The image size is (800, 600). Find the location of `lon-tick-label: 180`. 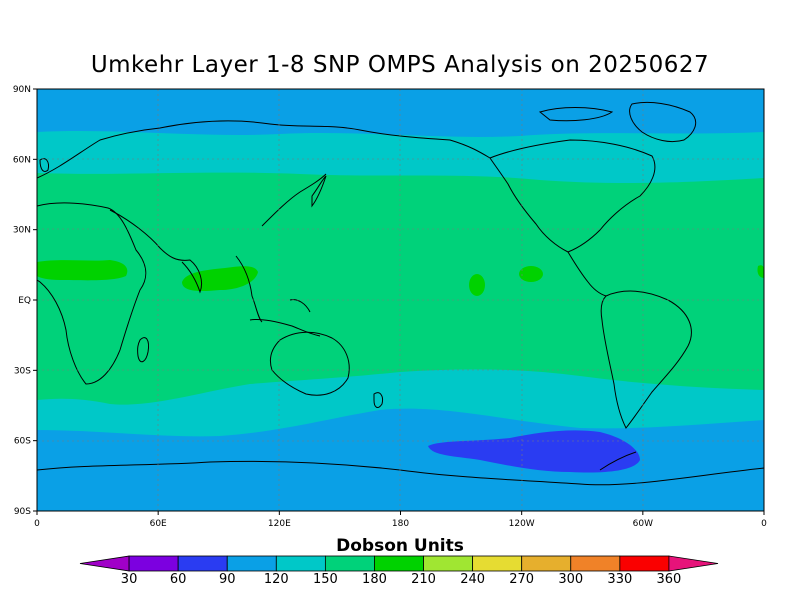

lon-tick-label: 180 is located at coordinates (400, 524).